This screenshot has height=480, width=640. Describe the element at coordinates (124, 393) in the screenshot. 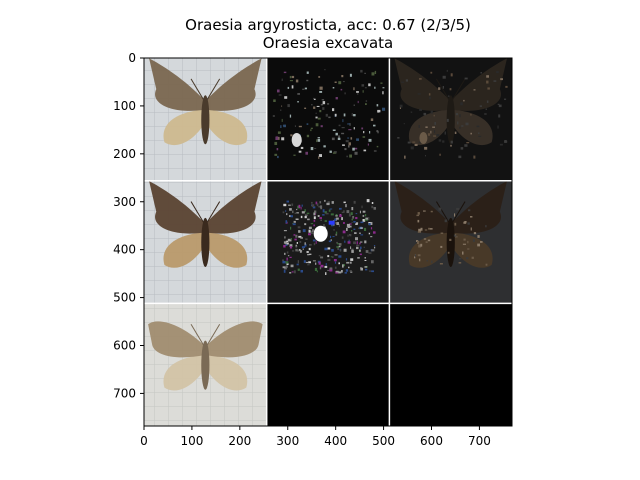

I see `y-tick-label: 700` at that location.